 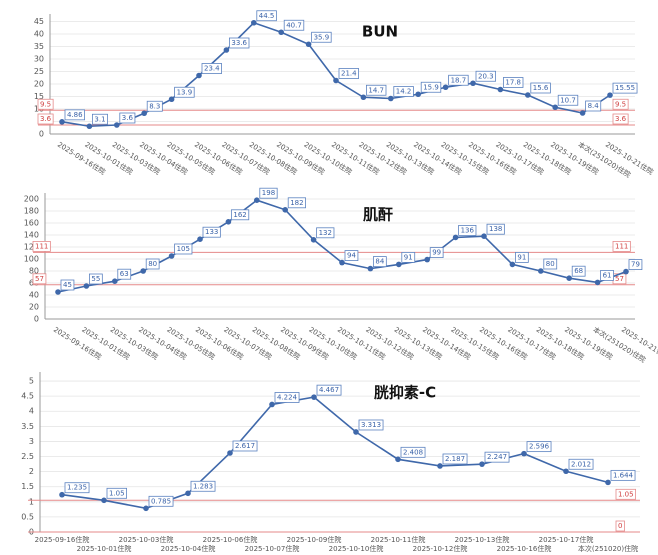 I want to click on x-tick-label: 2025-10-17住院, so click(x=519, y=158).